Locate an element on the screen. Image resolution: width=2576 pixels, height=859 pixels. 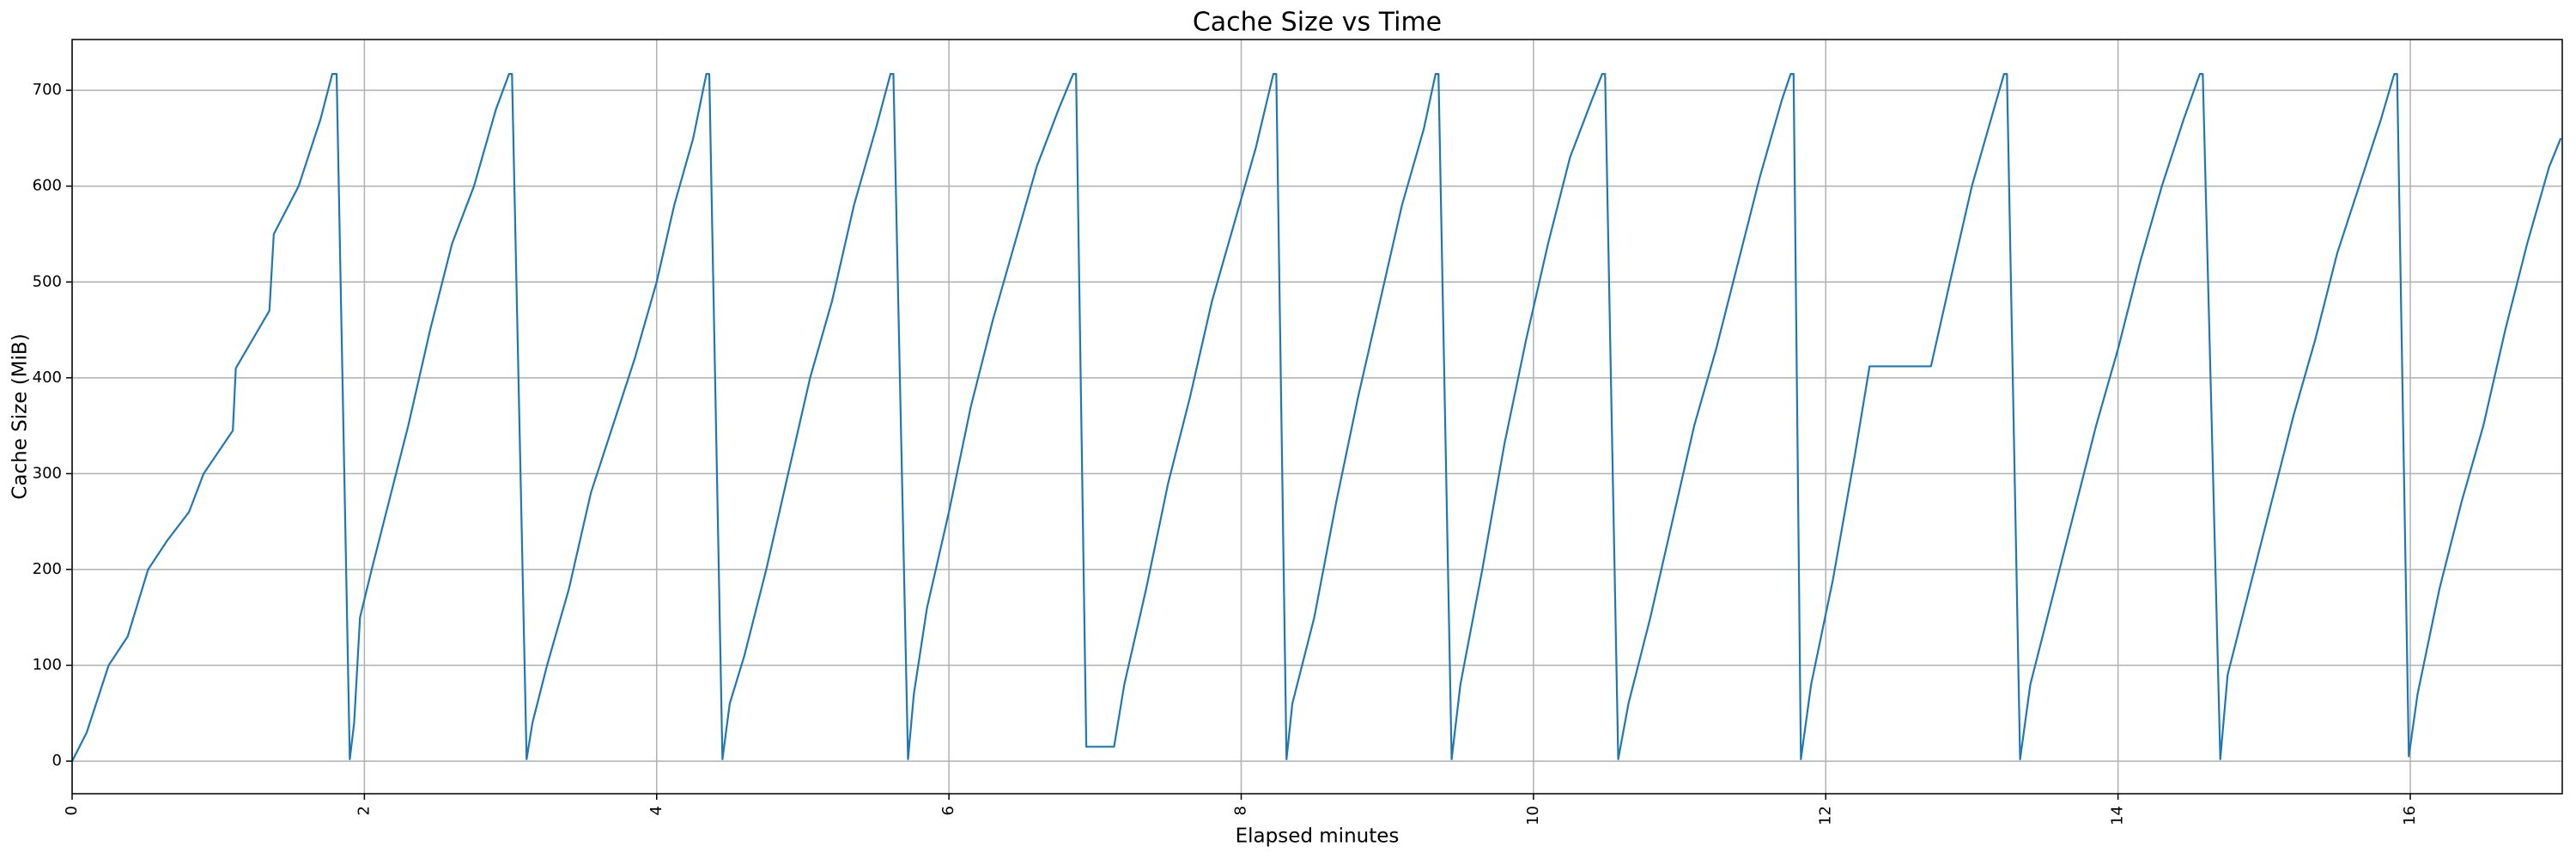
x-axis-label: Elapsed minutes is located at coordinates (1318, 837).